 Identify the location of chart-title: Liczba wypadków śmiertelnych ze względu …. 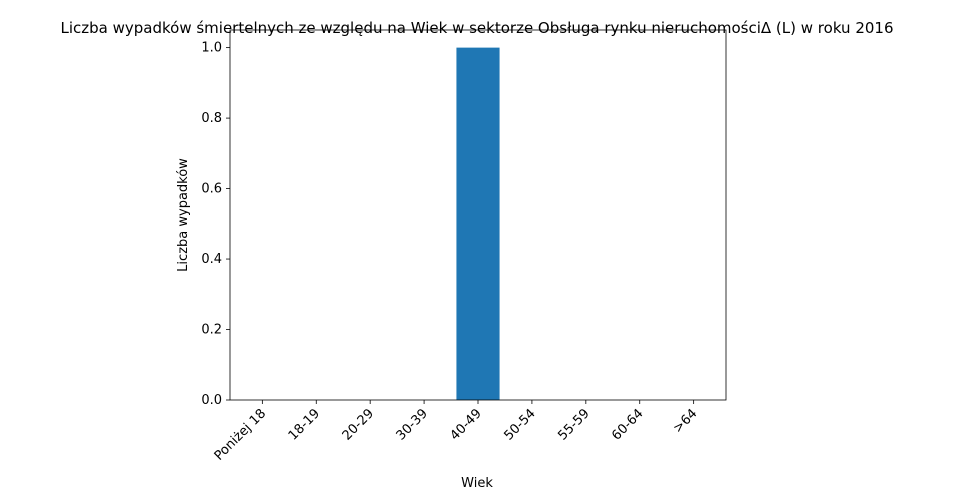
(476, 28).